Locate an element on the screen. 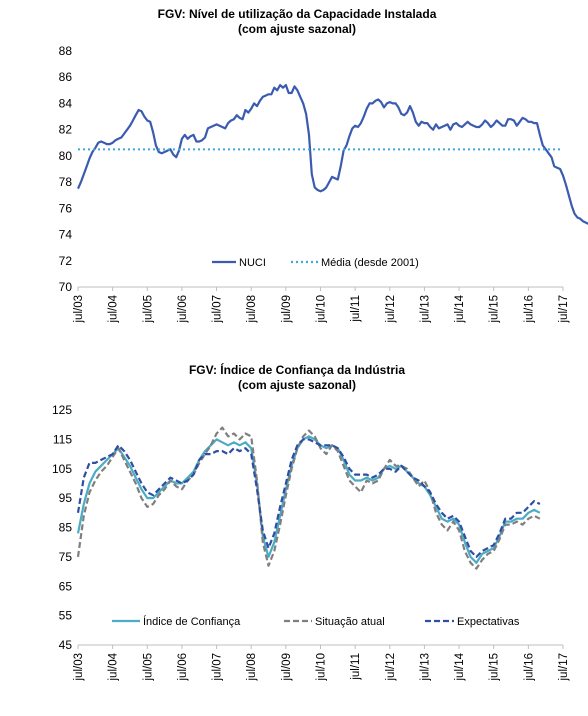 This screenshot has height=716, width=588. chart2-y-tick-label: 45 is located at coordinates (66, 645).